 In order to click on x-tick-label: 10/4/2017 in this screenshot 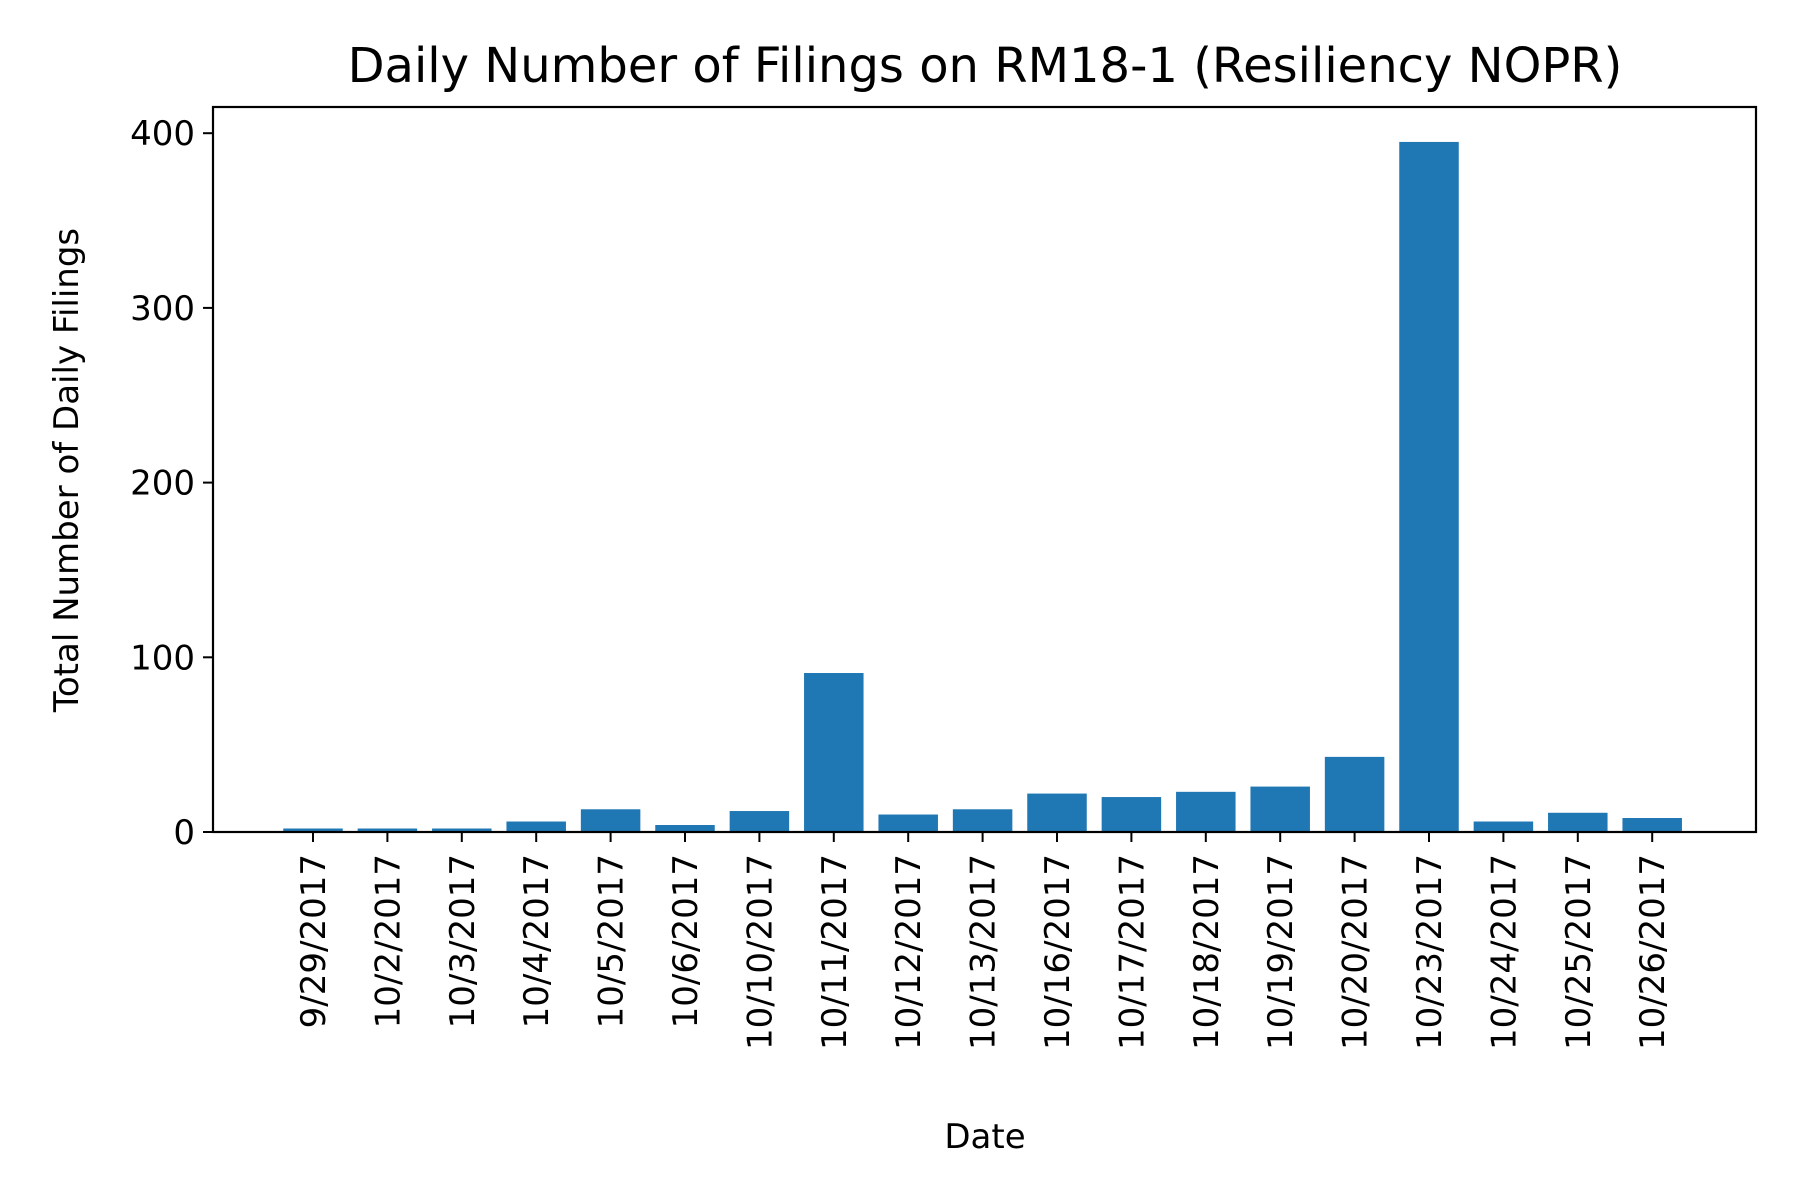, I will do `click(537, 941)`.